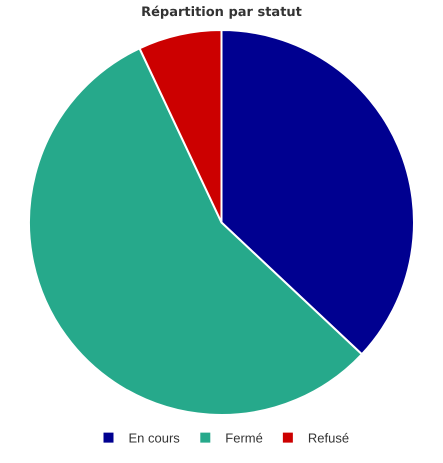 This screenshot has height=463, width=443. What do you see at coordinates (221, 12) in the screenshot?
I see `chart-title: Répartition par statut` at bounding box center [221, 12].